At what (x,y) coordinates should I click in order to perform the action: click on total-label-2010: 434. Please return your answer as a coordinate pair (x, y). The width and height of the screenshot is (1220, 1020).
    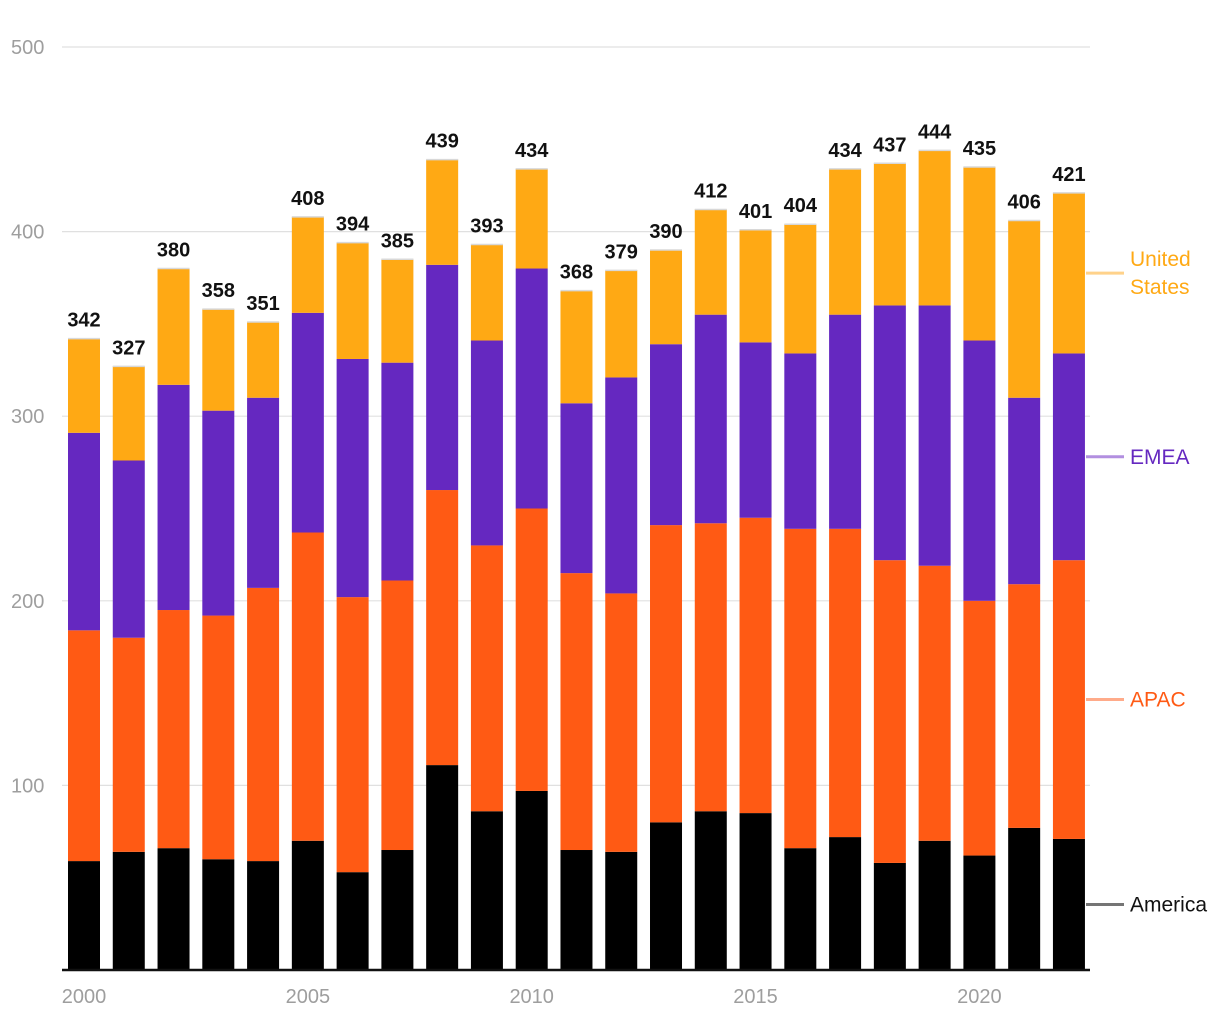
    Looking at the image, I should click on (532, 151).